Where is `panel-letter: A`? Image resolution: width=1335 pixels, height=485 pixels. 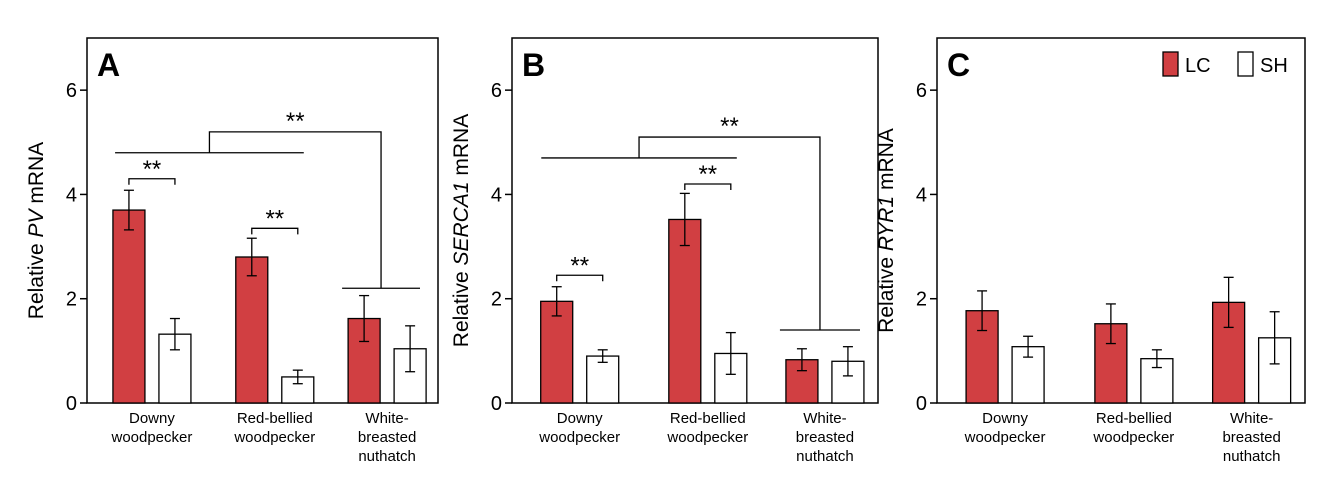 panel-letter: A is located at coordinates (108, 65).